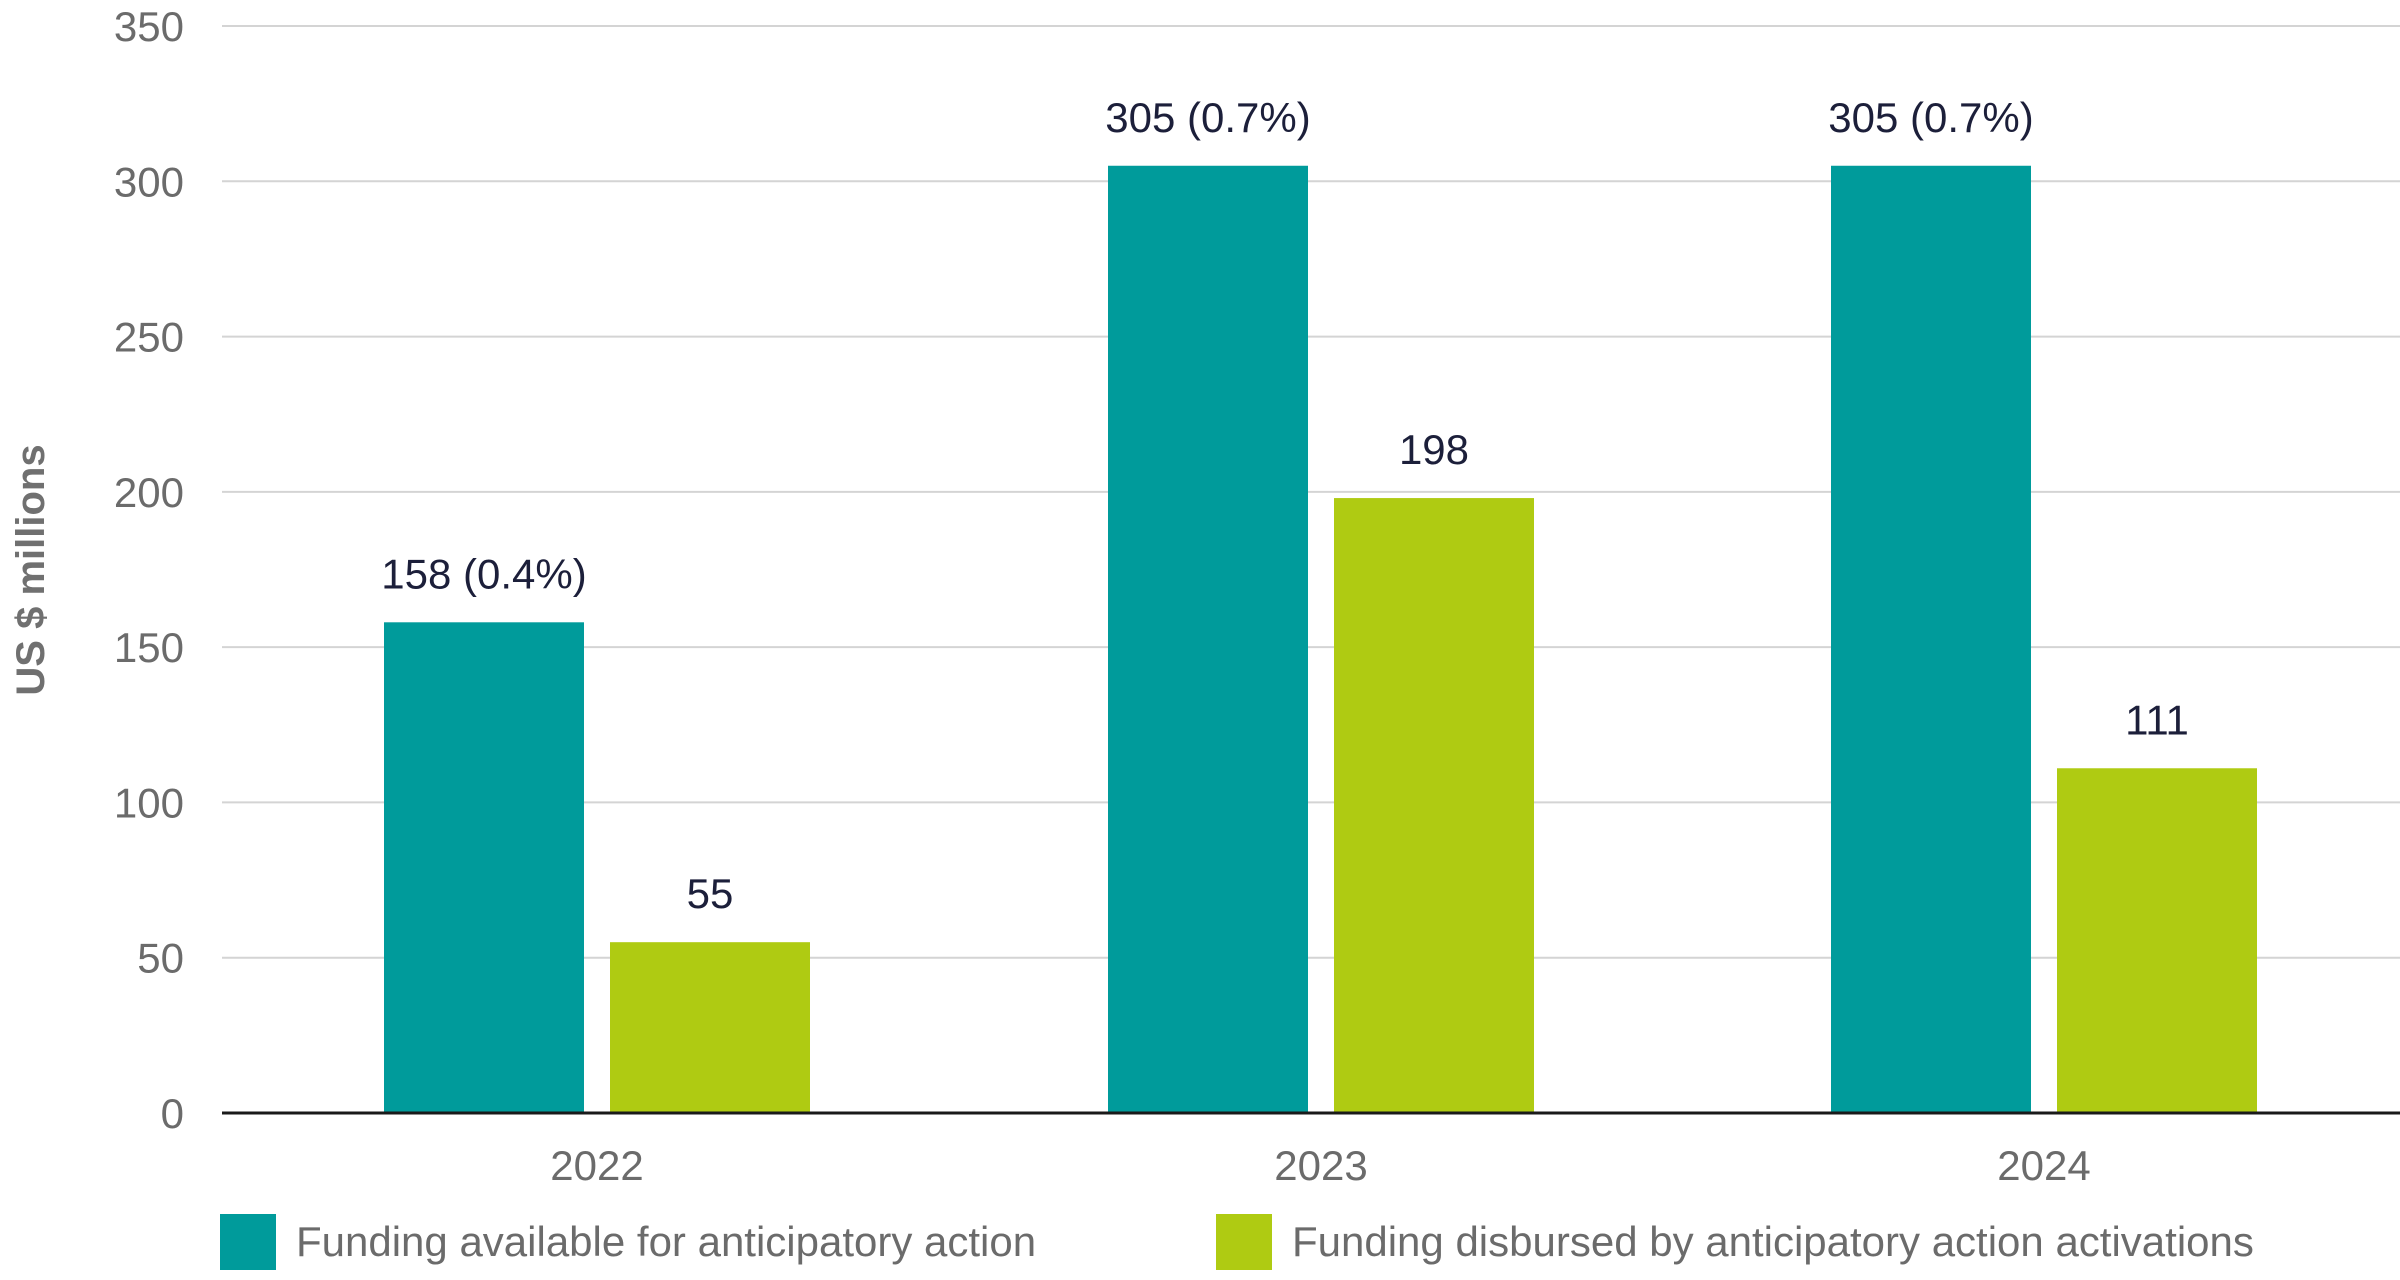 The width and height of the screenshot is (2400, 1280). I want to click on y-tick-label: 250, so click(149, 337).